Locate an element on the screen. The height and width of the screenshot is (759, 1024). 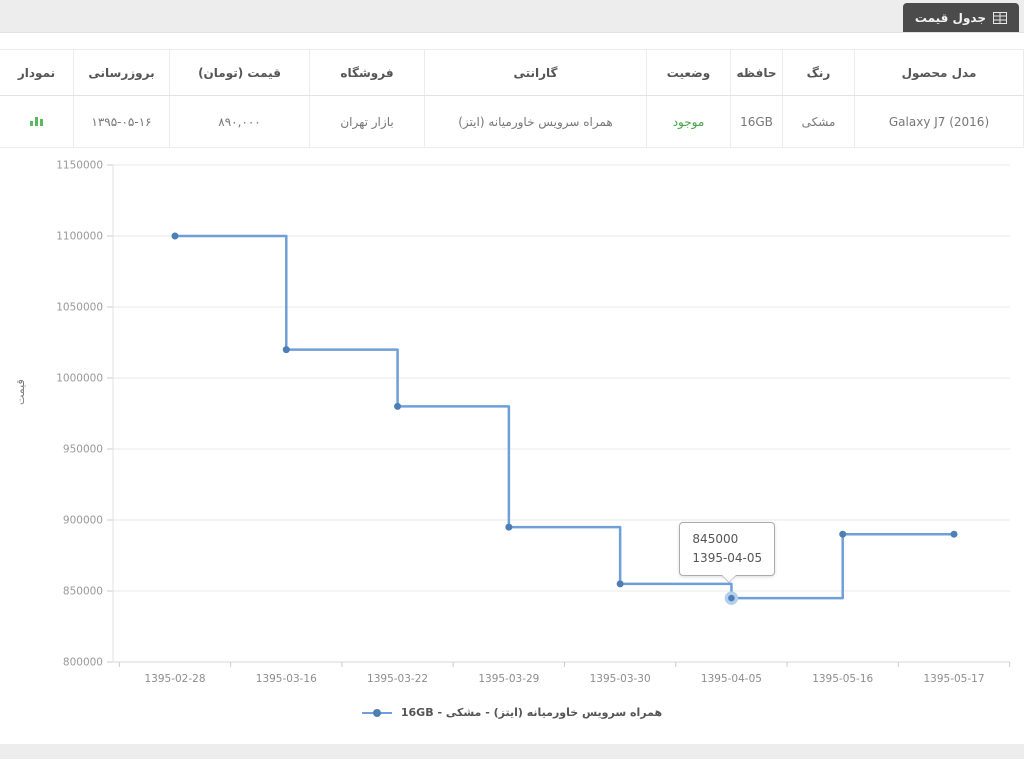
svg-text: 1100000 is located at coordinates (79, 237).